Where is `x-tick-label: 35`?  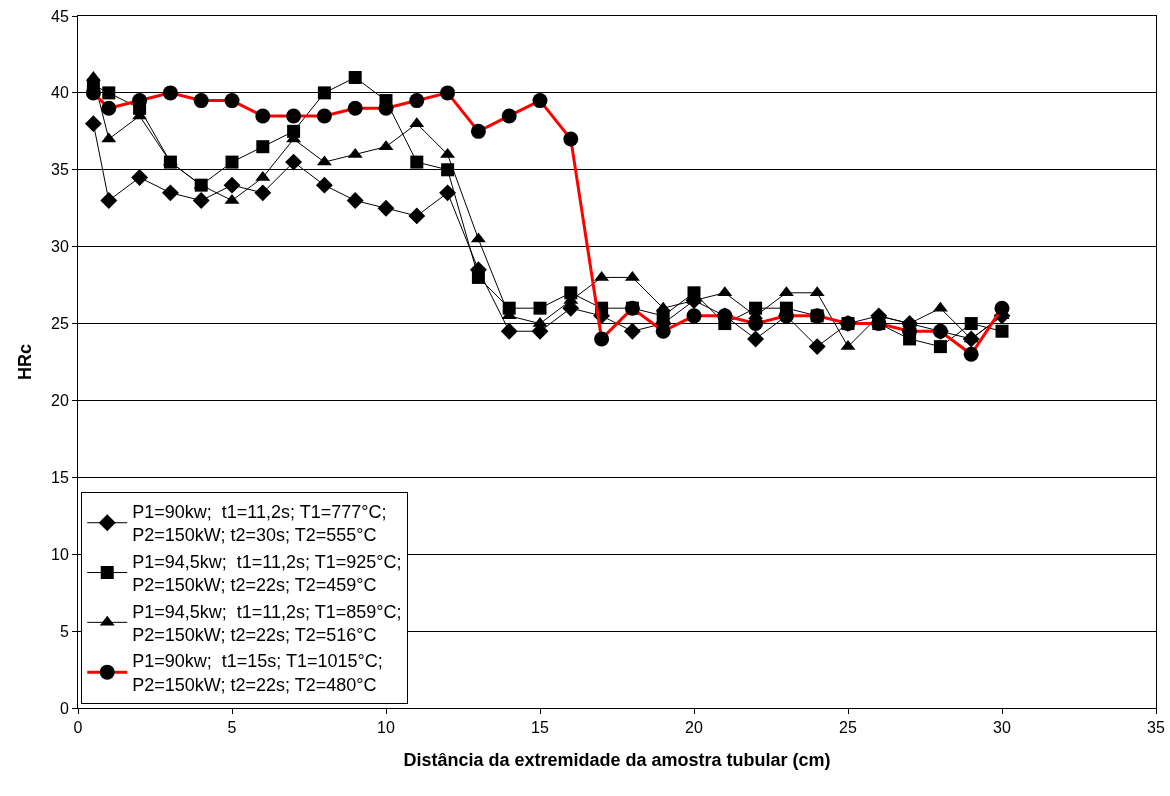
x-tick-label: 35 is located at coordinates (1156, 728).